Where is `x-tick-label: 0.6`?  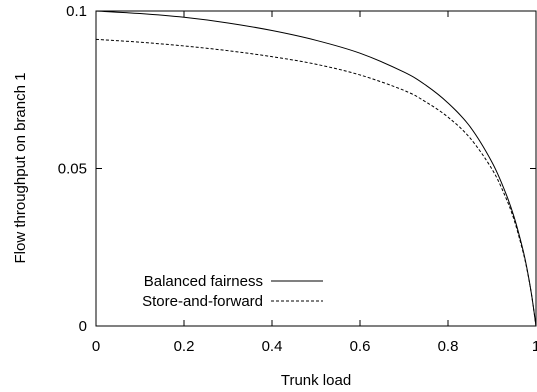 x-tick-label: 0.6 is located at coordinates (360, 346).